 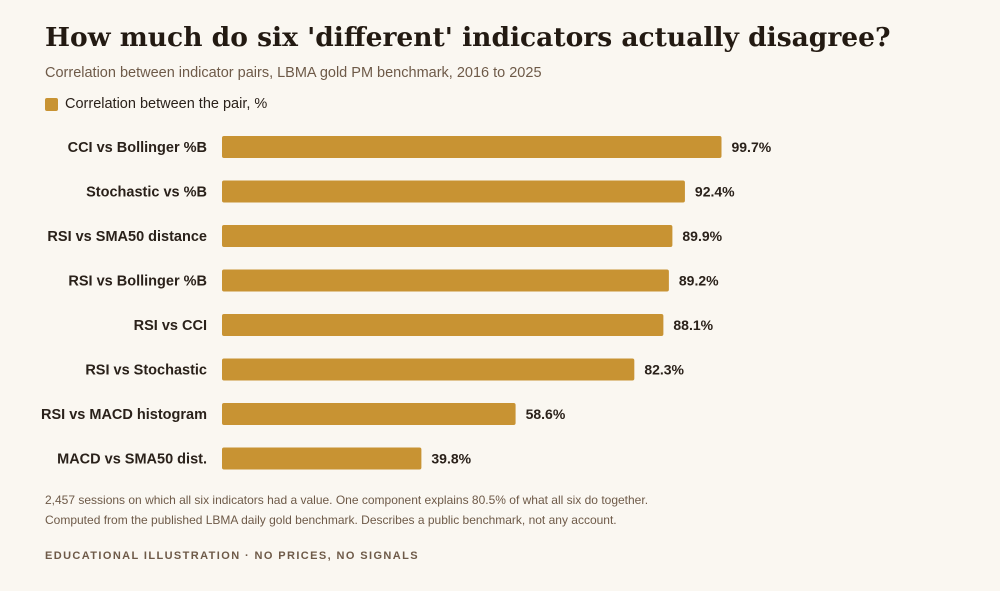 What do you see at coordinates (751, 147) in the screenshot?
I see `data-label: 99.7%` at bounding box center [751, 147].